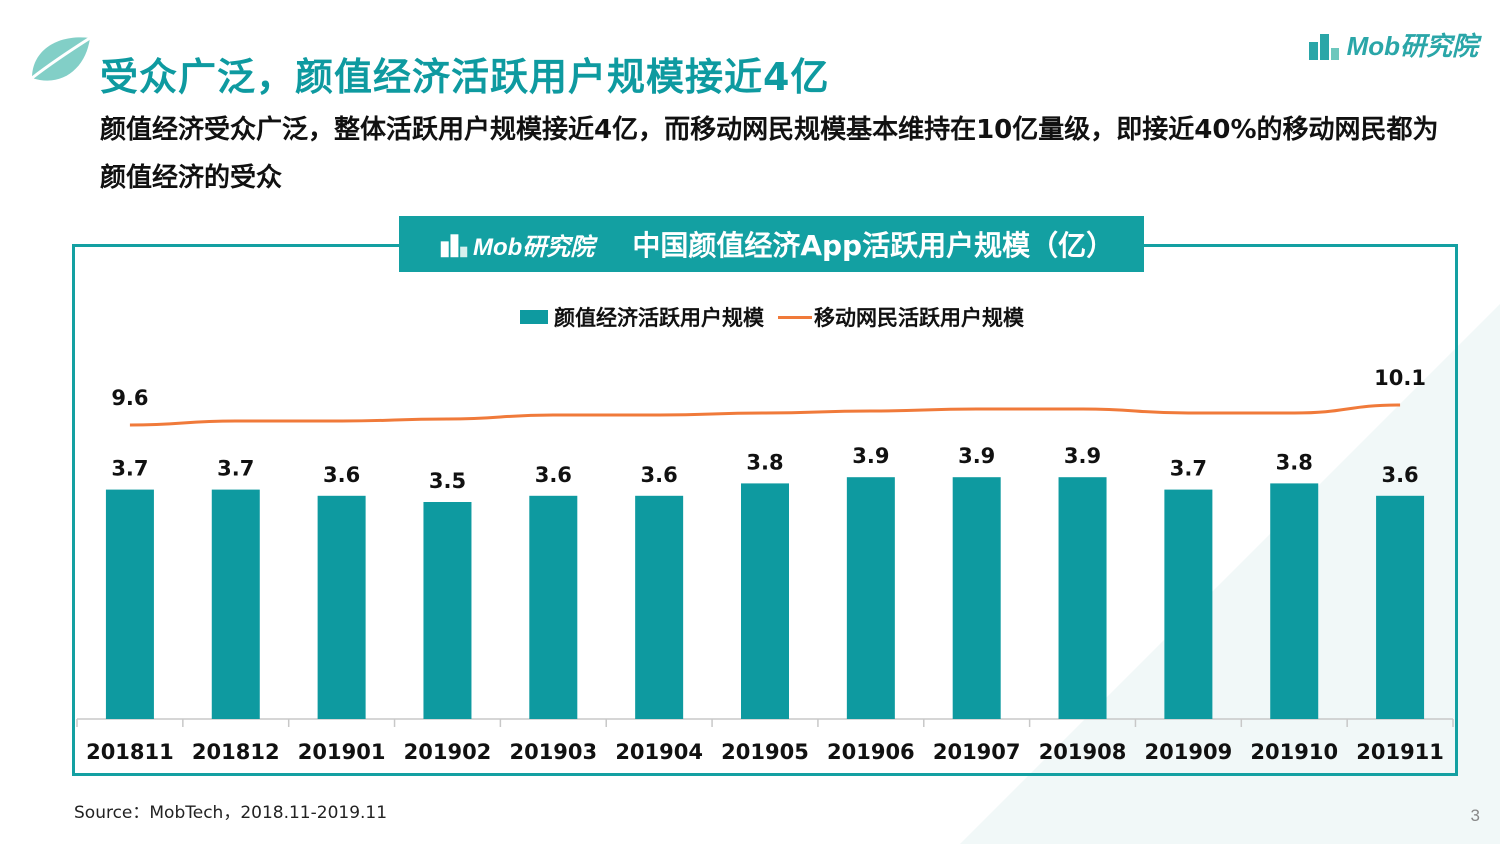 The height and width of the screenshot is (844, 1500). Describe the element at coordinates (1475, 815) in the screenshot. I see `page-number: 3` at that location.